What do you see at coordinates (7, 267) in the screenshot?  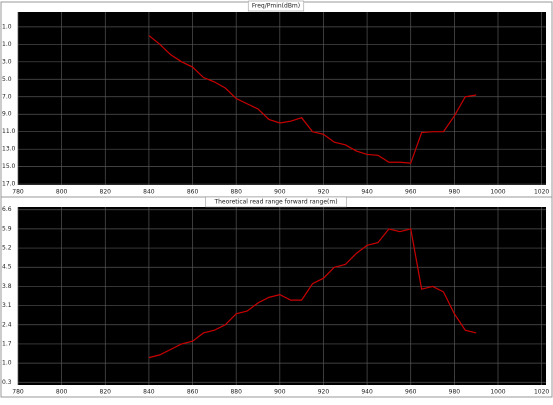 I see `y-tick-label: 4.5` at bounding box center [7, 267].